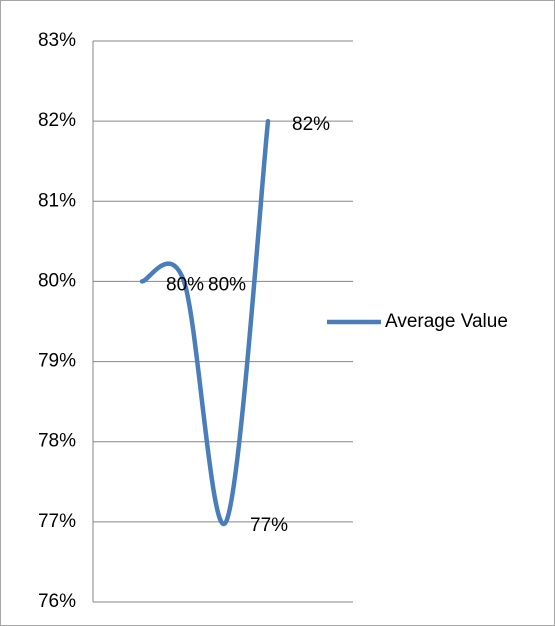 This screenshot has width=555, height=626. I want to click on data-label: 77%, so click(269, 525).